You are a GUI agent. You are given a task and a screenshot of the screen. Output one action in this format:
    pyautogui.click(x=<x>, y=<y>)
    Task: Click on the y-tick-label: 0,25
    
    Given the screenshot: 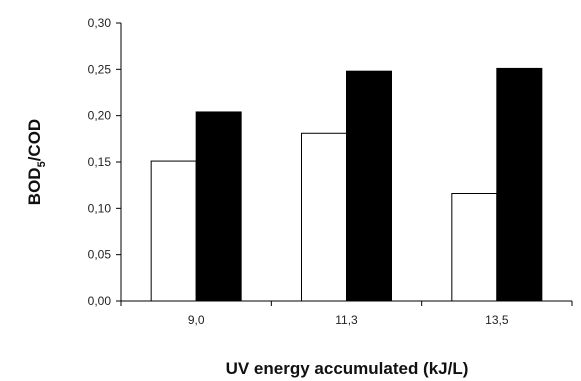 What is the action you would take?
    pyautogui.click(x=100, y=69)
    